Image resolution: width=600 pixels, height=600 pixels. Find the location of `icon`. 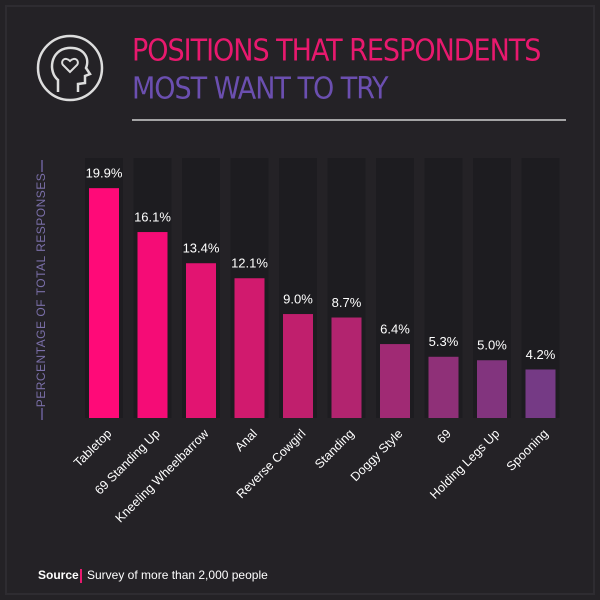

icon is located at coordinates (70, 68).